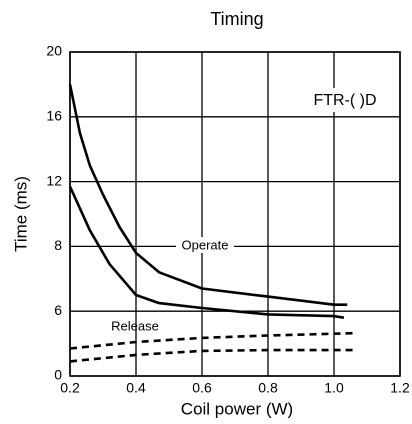 This screenshot has height=424, width=412. What do you see at coordinates (54, 116) in the screenshot?
I see `y-tick-label: 16` at bounding box center [54, 116].